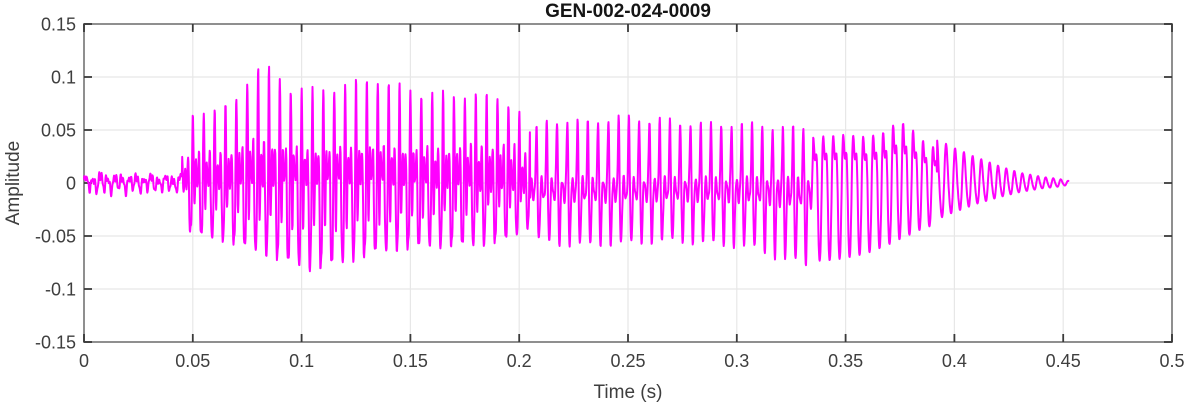 Image resolution: width=1188 pixels, height=404 pixels. I want to click on y-axis-label: Amplitude, so click(13, 183).